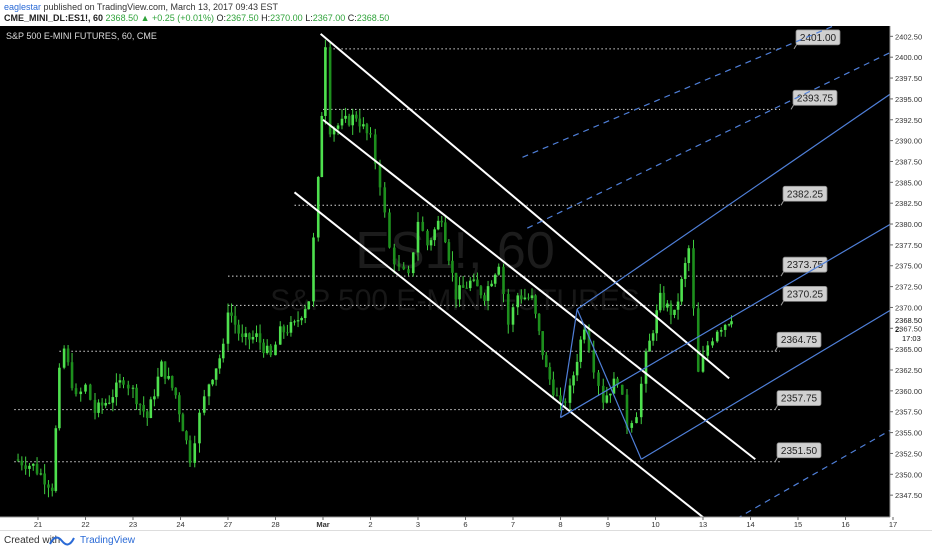 The height and width of the screenshot is (551, 932). Describe the element at coordinates (373, 18) in the screenshot. I see `close-value: 2368.50` at that location.